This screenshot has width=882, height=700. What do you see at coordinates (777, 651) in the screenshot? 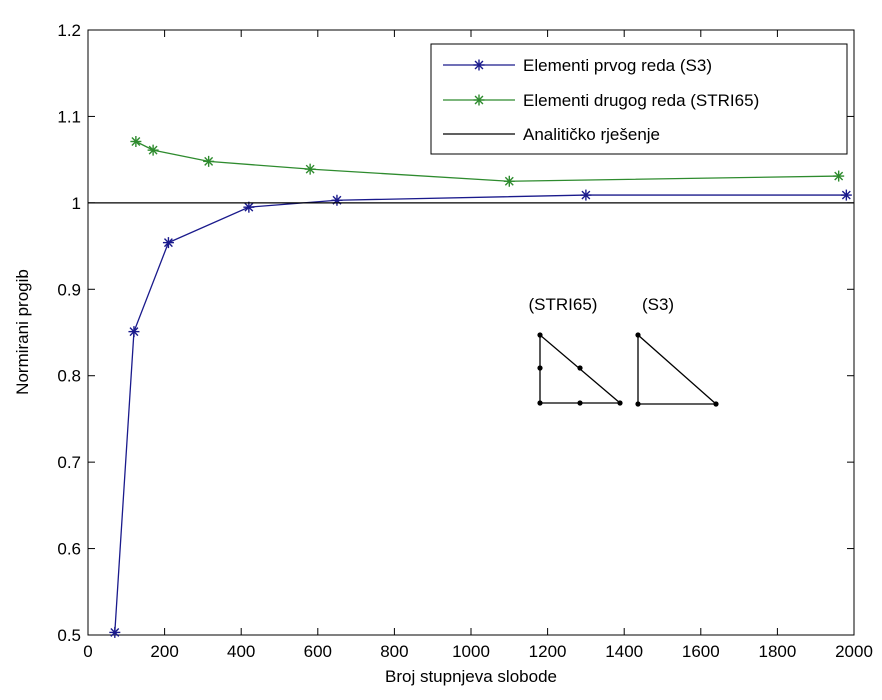
I see `x-tick-label: 1800` at bounding box center [777, 651].